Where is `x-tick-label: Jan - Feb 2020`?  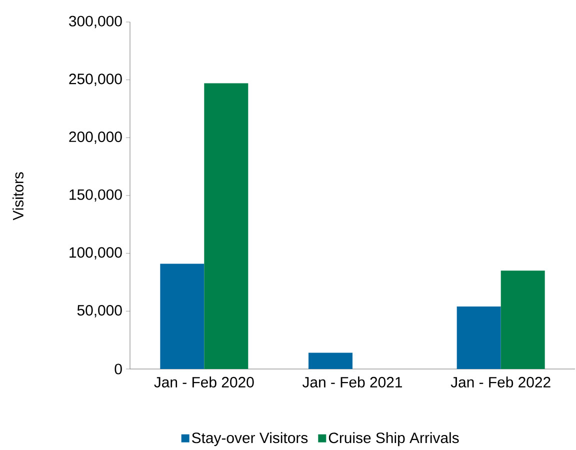 x-tick-label: Jan - Feb 2020 is located at coordinates (204, 382).